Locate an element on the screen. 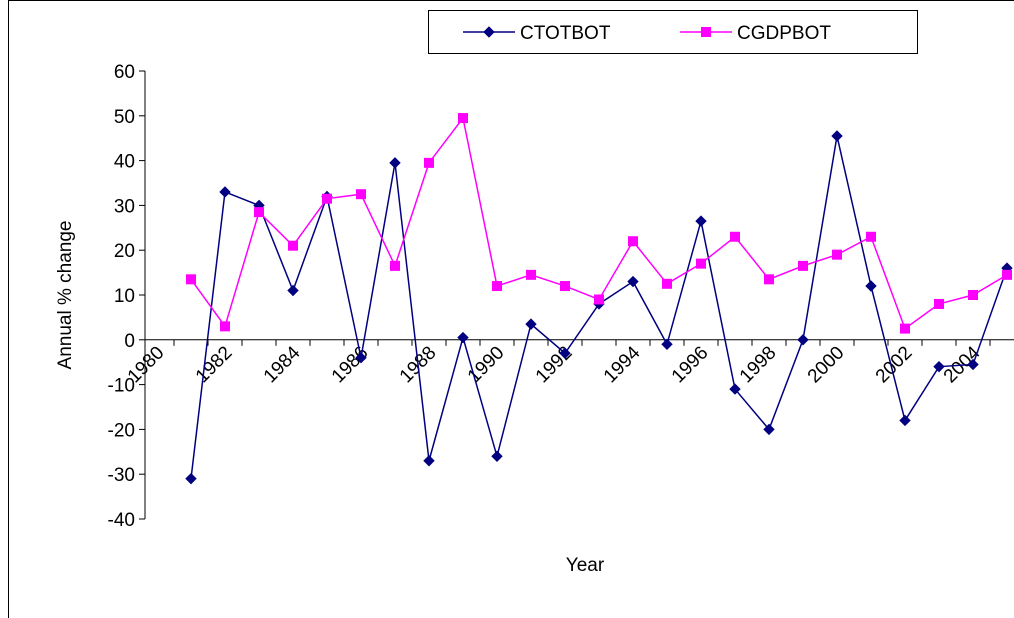 This screenshot has height=618, width=1014. x-tick-label: 1986 is located at coordinates (350, 364).